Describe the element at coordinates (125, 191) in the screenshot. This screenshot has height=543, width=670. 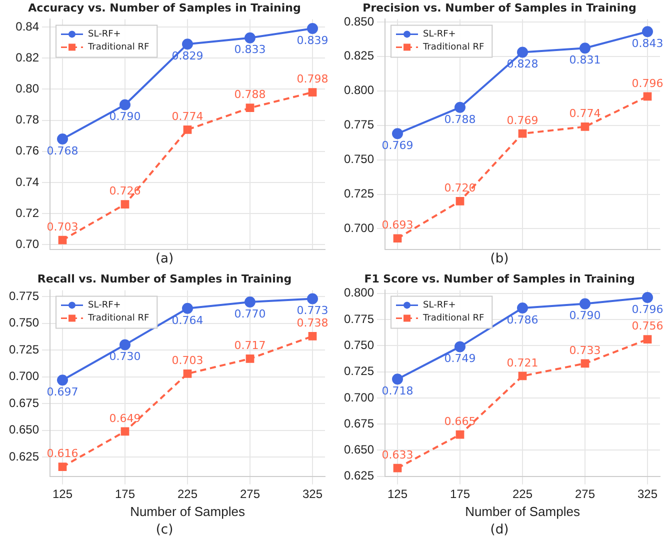
I see `data-label: 0.726` at that location.